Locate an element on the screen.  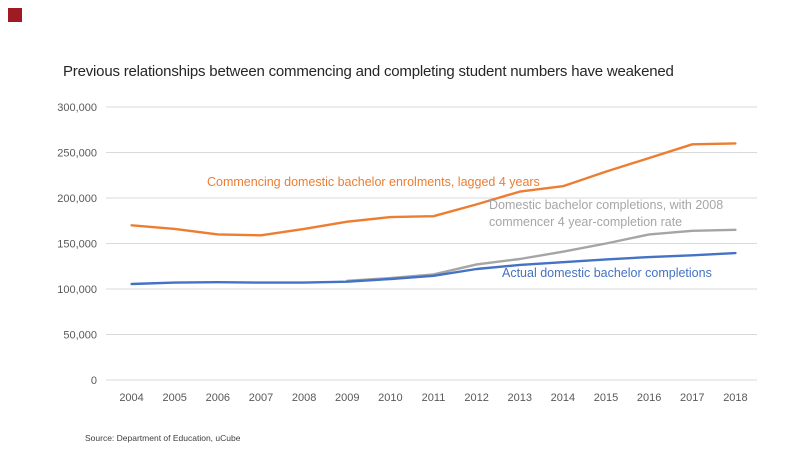
svg-text: 2015 is located at coordinates (606, 398).